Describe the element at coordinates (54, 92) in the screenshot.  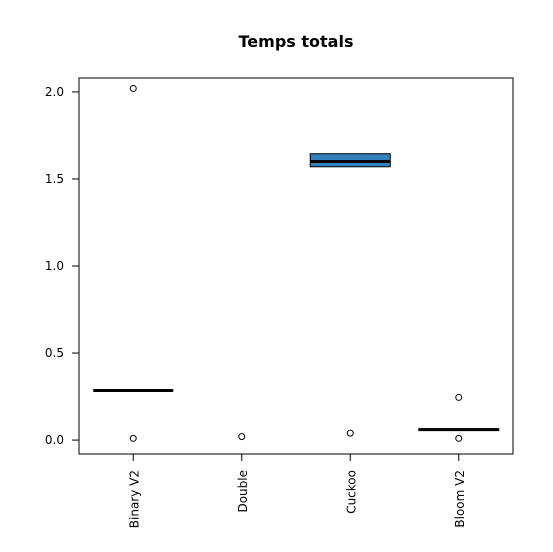
I see `y-tick-label-4: 2.0` at that location.